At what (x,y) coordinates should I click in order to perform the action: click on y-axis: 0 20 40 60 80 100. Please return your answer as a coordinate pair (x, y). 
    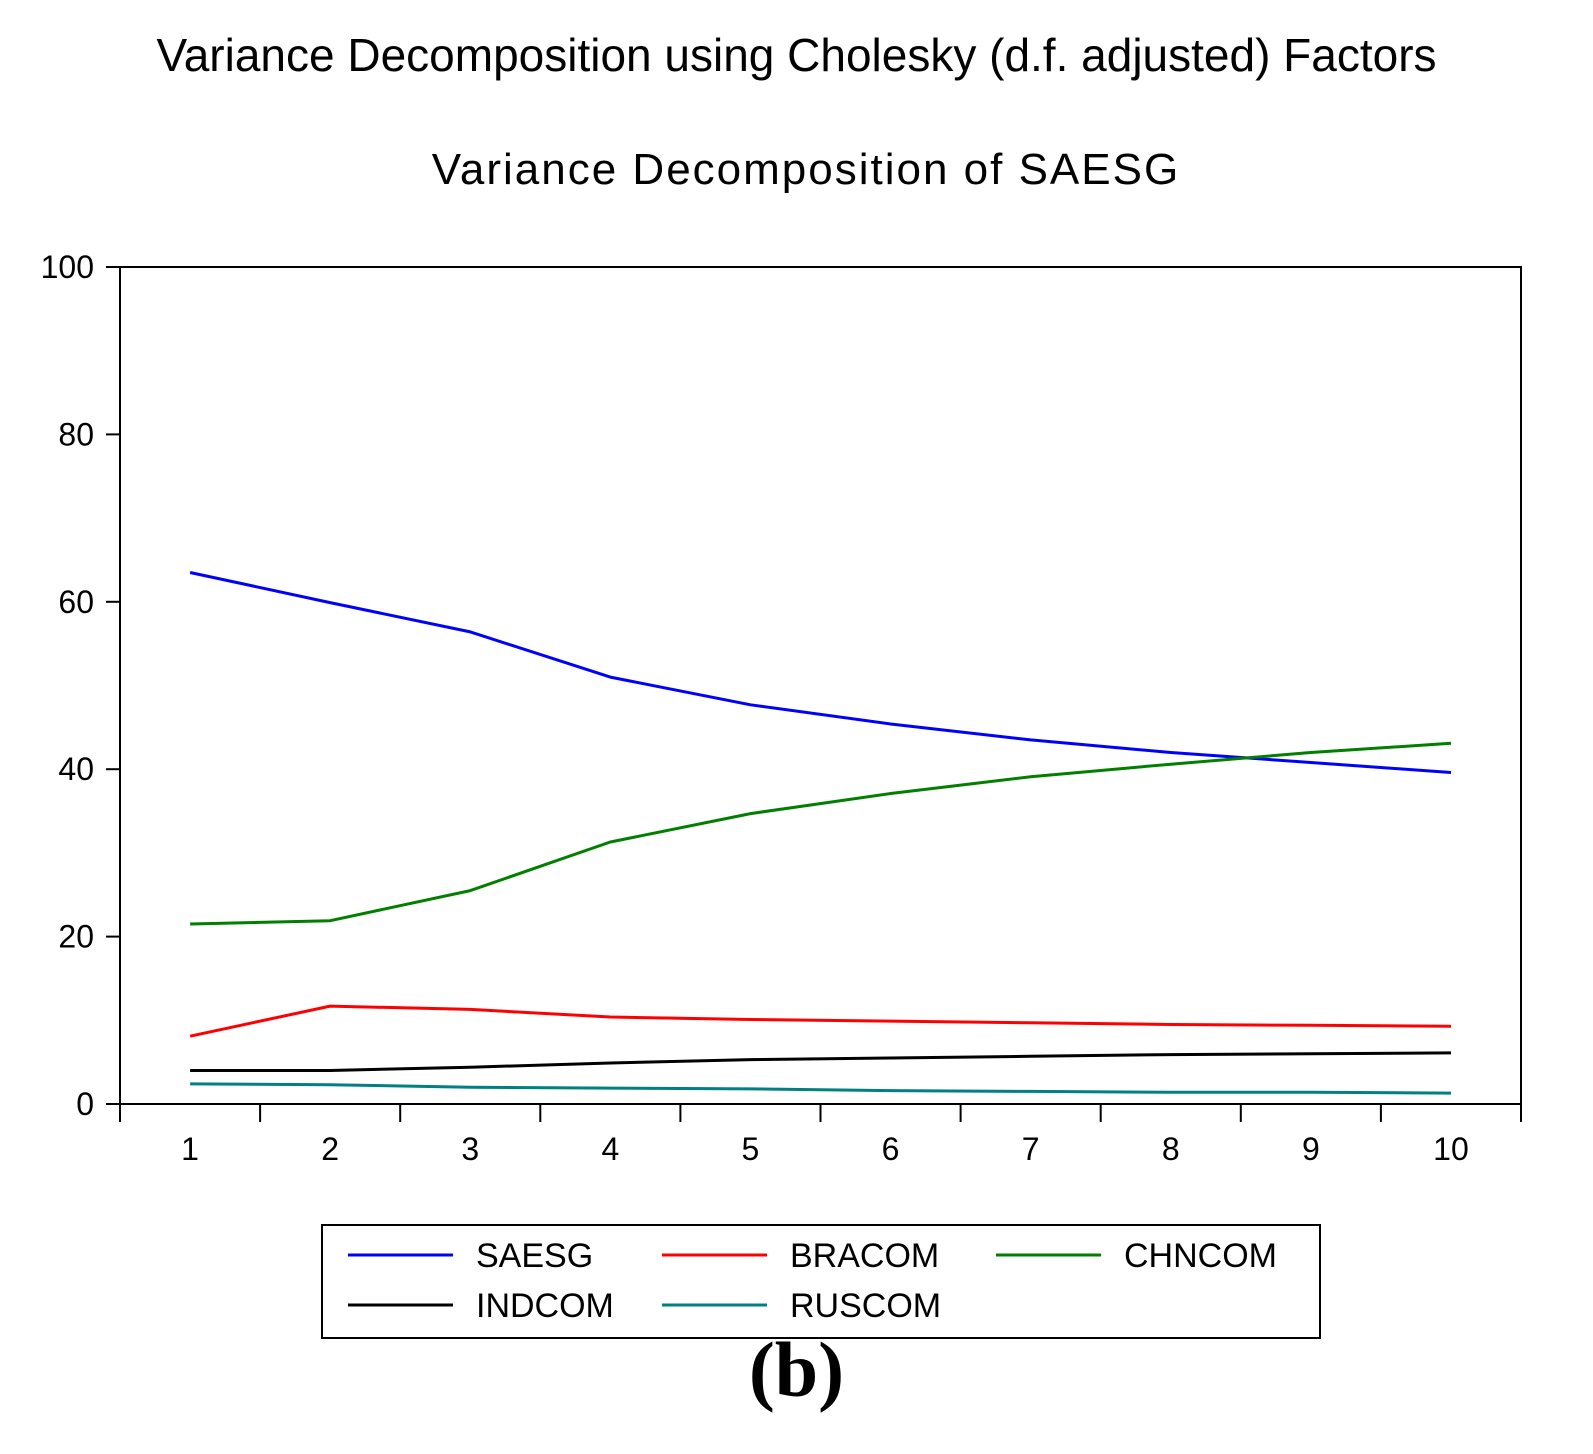
    Looking at the image, I should click on (80, 685).